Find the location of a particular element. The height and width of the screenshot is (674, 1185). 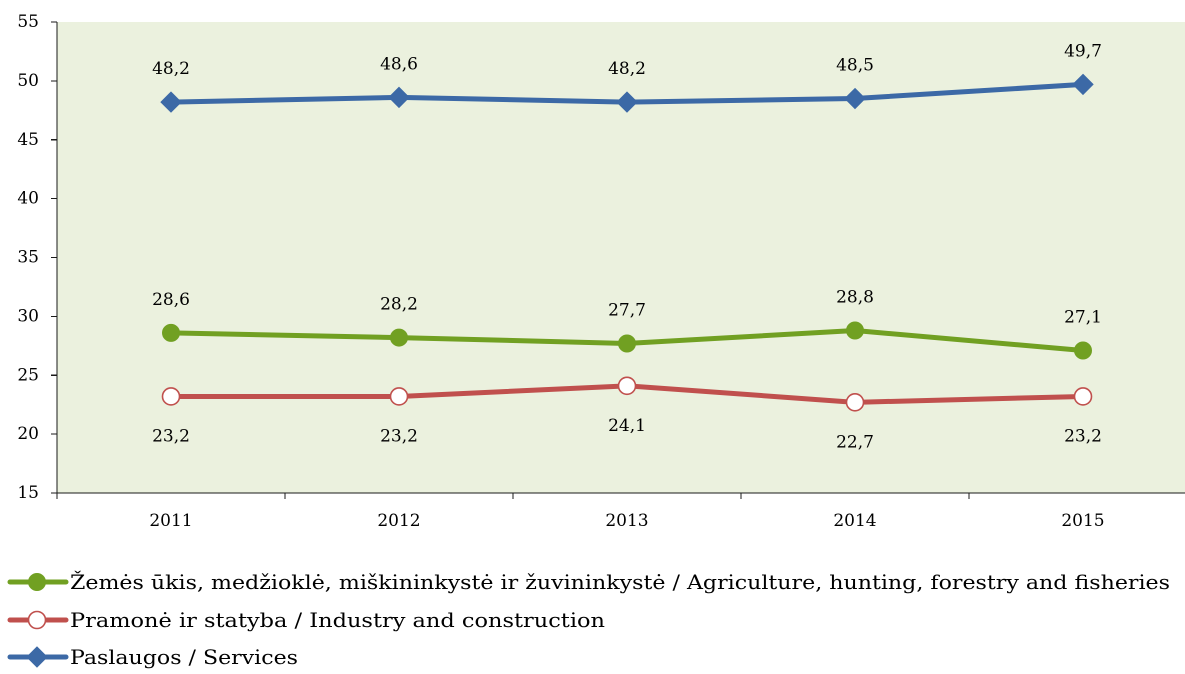

legend-item-services: Paslaugos / Services is located at coordinates (152, 657).